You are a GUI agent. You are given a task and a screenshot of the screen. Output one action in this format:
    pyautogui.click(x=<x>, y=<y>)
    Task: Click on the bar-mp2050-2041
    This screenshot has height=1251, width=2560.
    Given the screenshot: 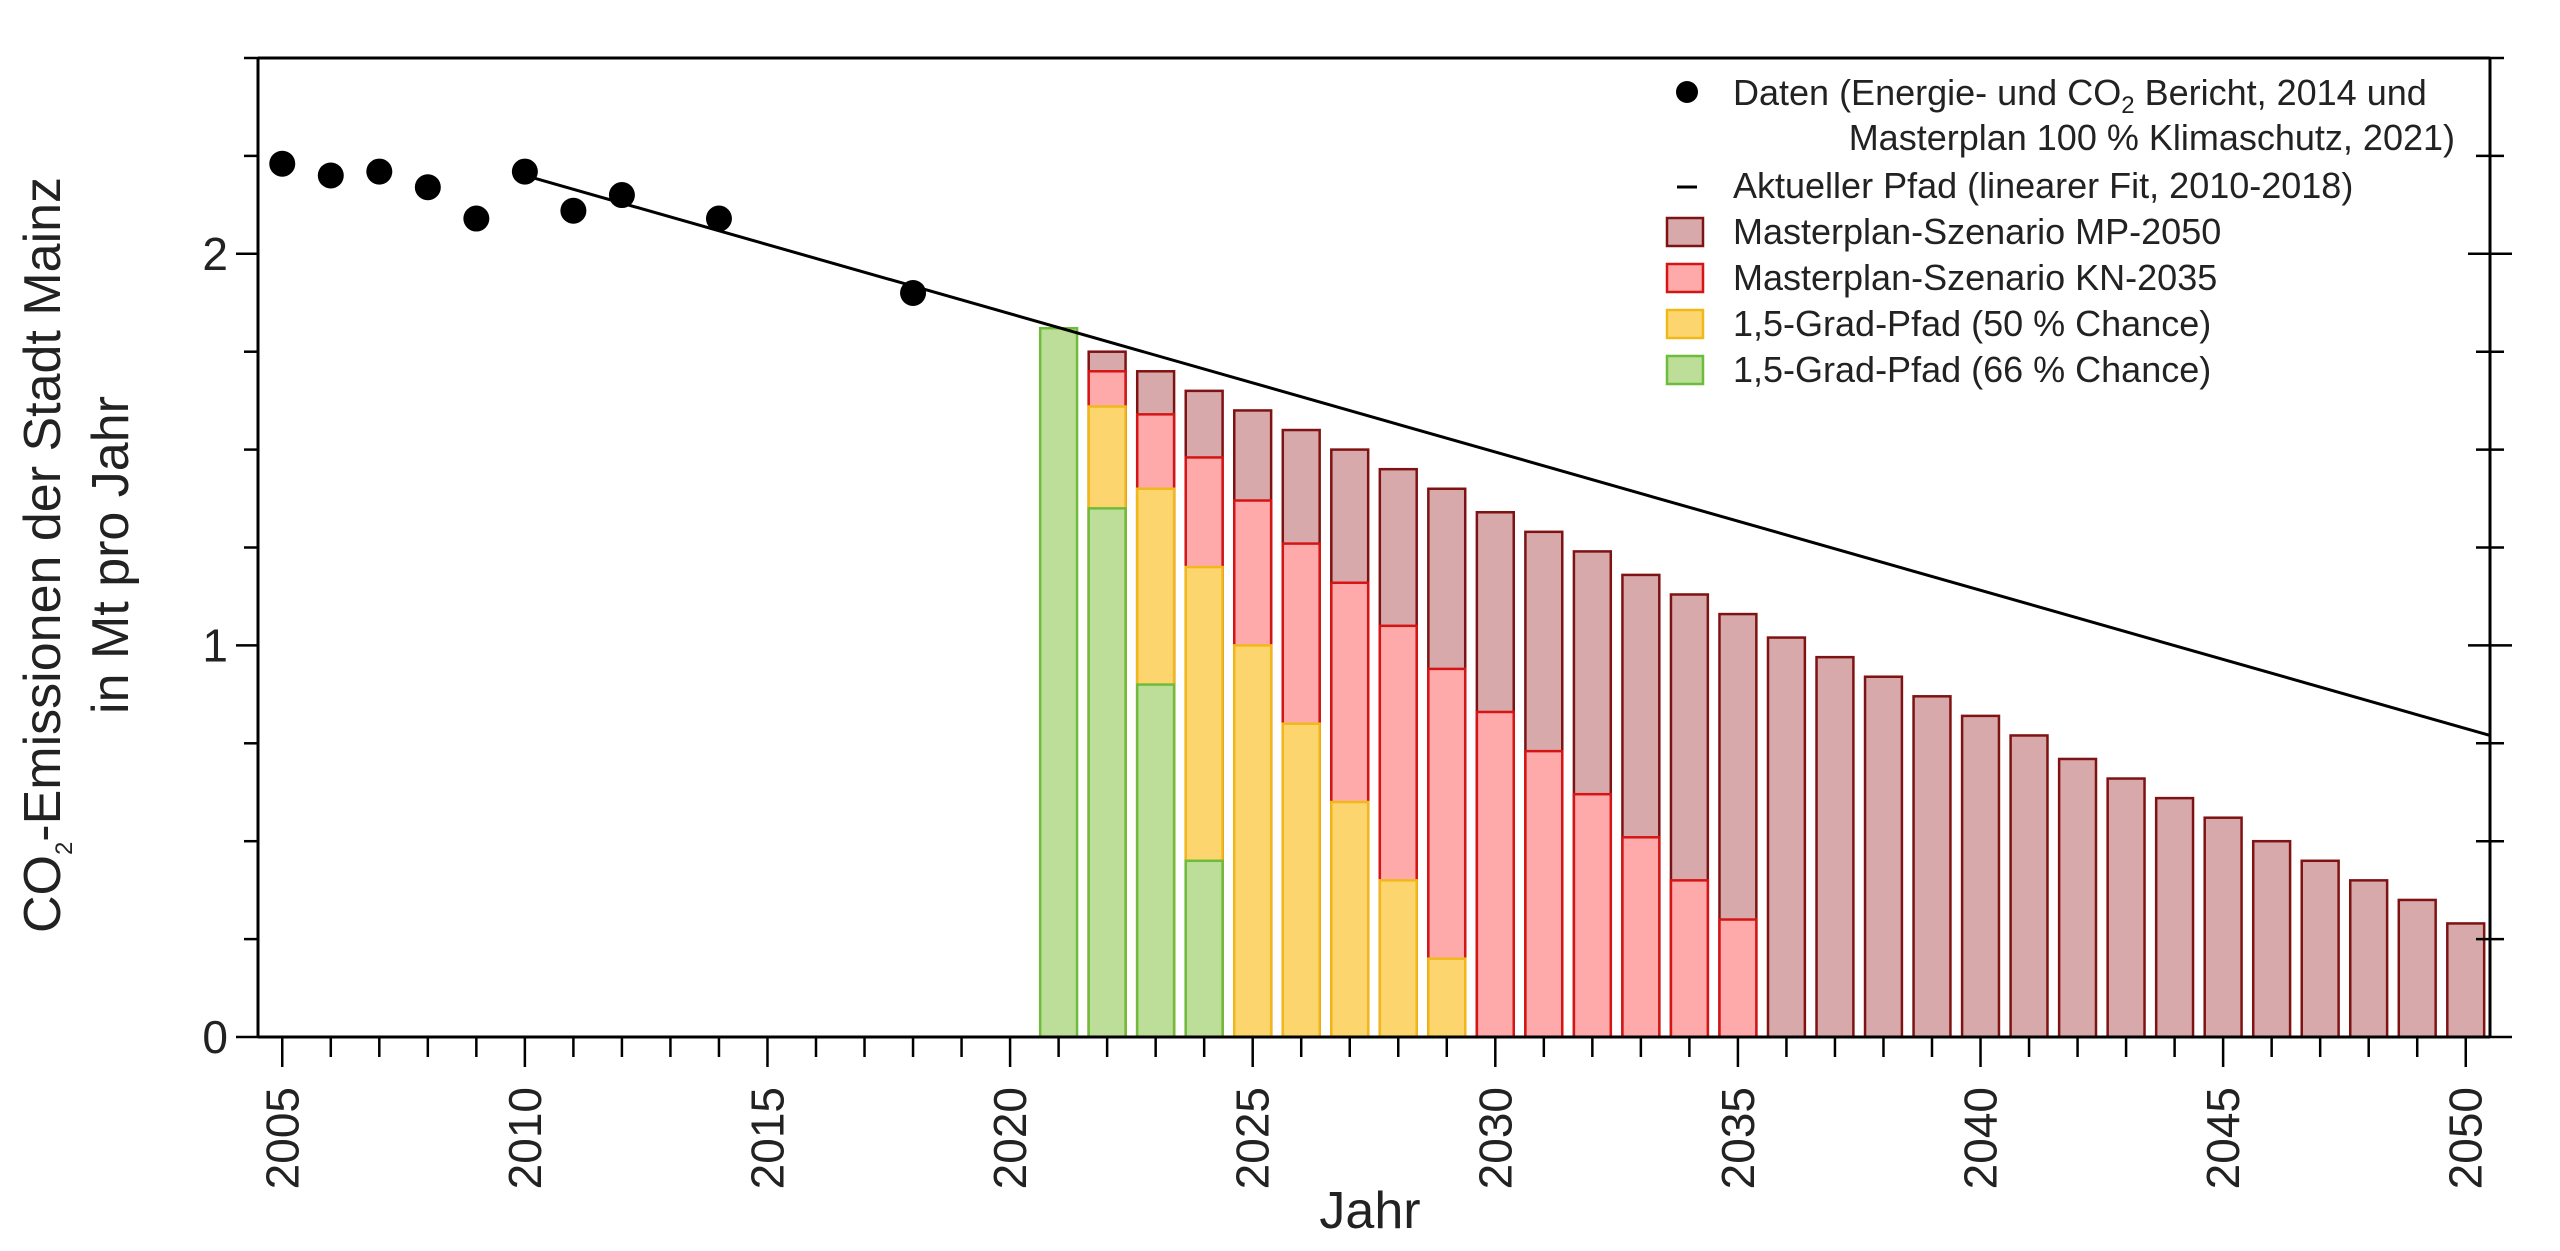 What is the action you would take?
    pyautogui.click(x=2029, y=886)
    